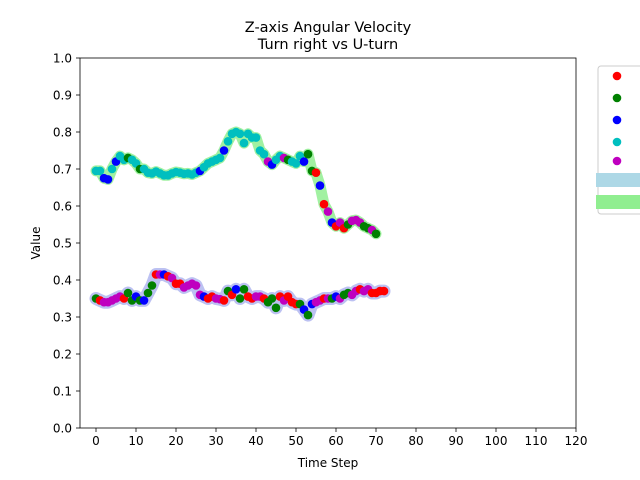 The height and width of the screenshot is (480, 640). Describe the element at coordinates (62, 207) in the screenshot. I see `y-tick-label: 0.6` at that location.